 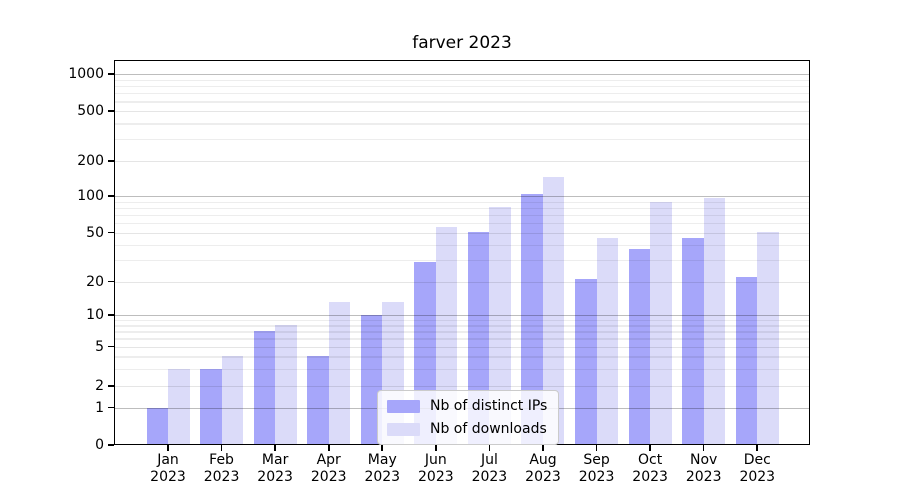 I want to click on x-axis-tick-label-aug: Aug 2023, so click(x=543, y=468).